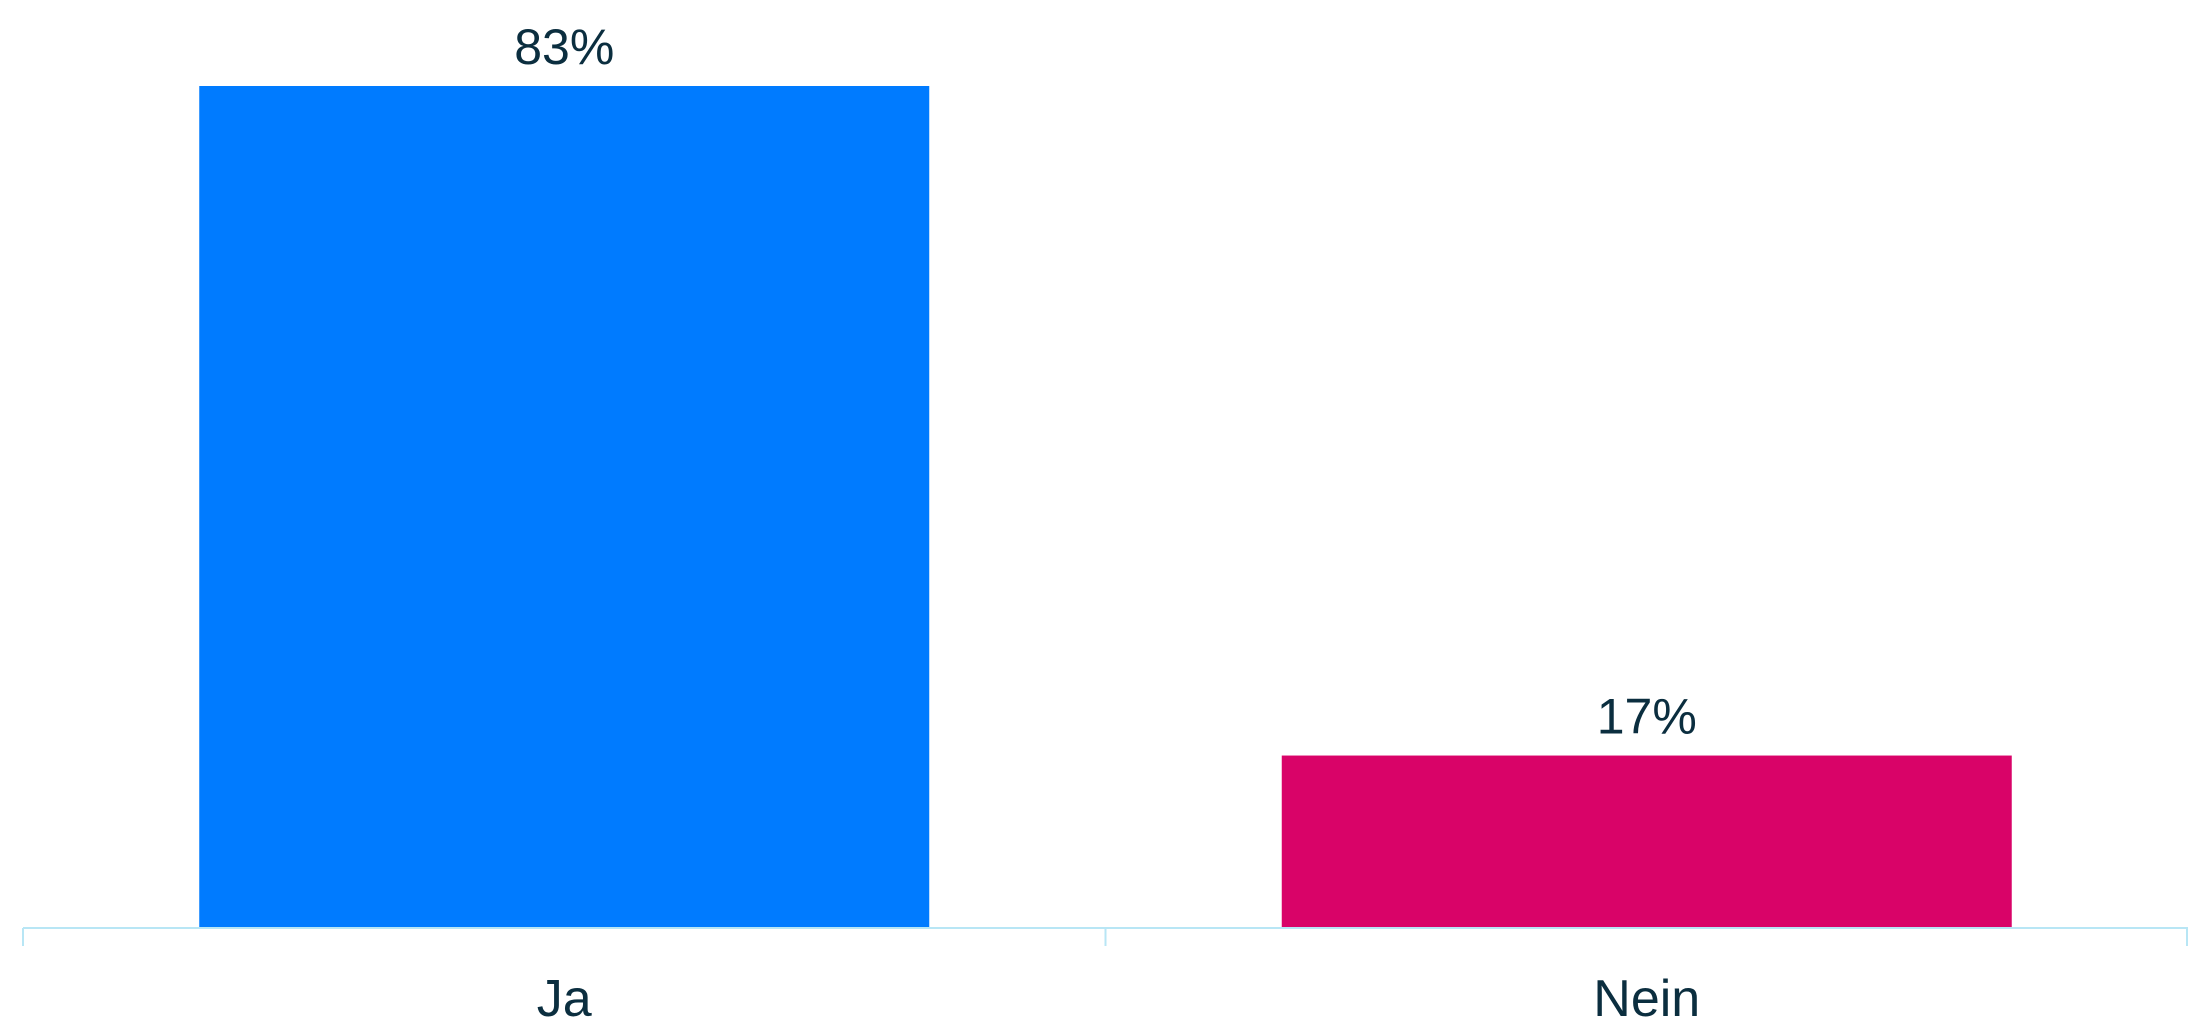 The width and height of the screenshot is (2188, 1023). Describe the element at coordinates (564, 47) in the screenshot. I see `value-label-ja: 83%` at that location.